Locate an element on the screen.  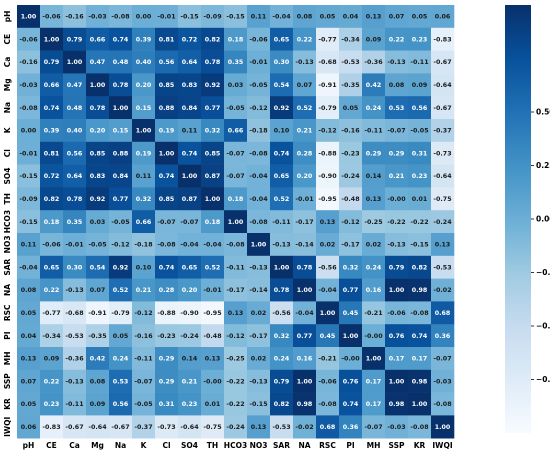
cell-value-label: 0.19 is located at coordinates (144, 153).